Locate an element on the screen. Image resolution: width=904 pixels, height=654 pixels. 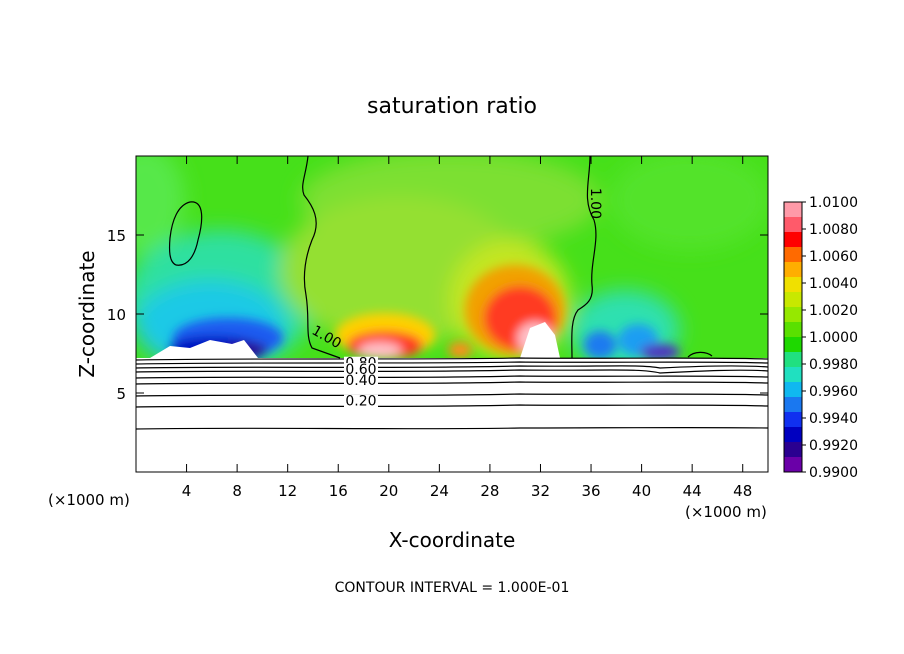
colorbar-tick-label: 0.9960 is located at coordinates (833, 392).